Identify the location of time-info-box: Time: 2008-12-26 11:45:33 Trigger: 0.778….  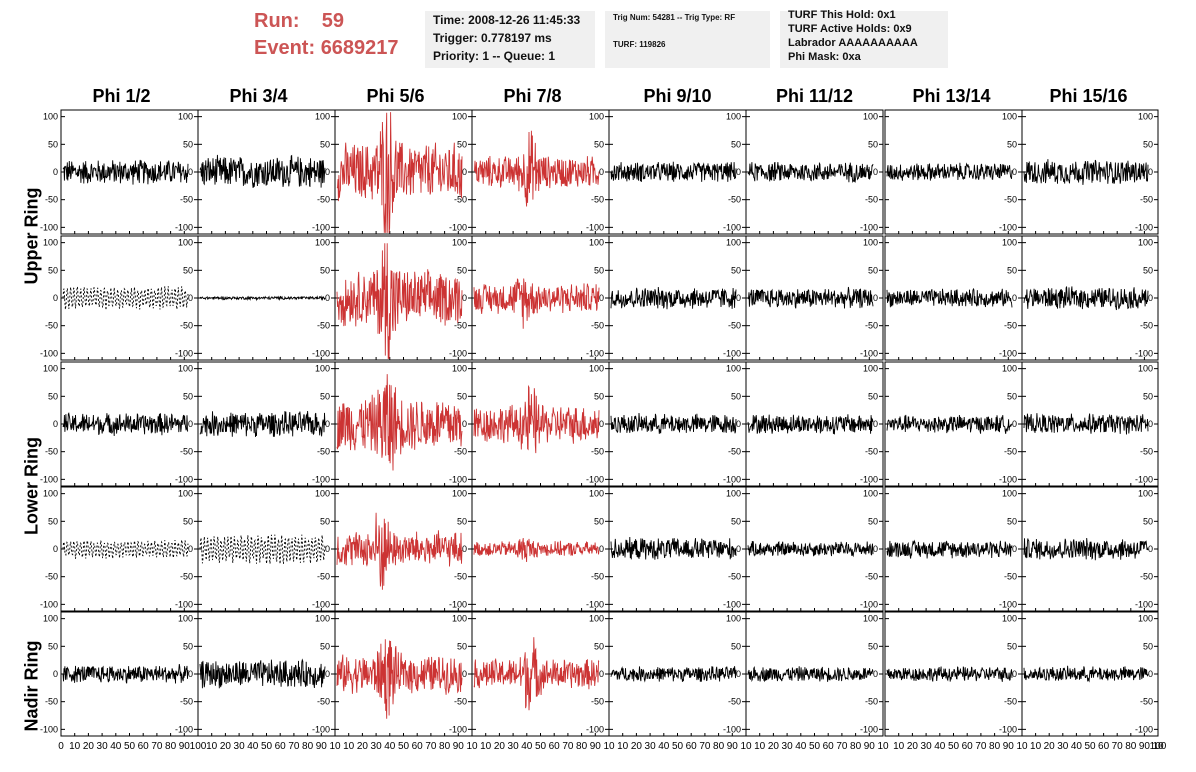
(510, 39).